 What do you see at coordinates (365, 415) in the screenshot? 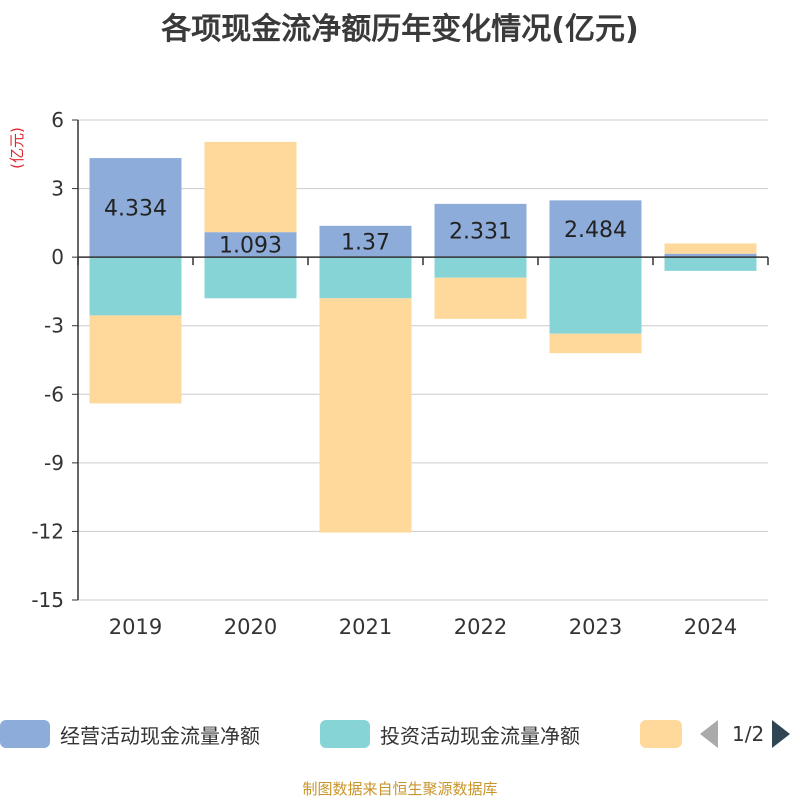
I see `bar-s2-2021` at bounding box center [365, 415].